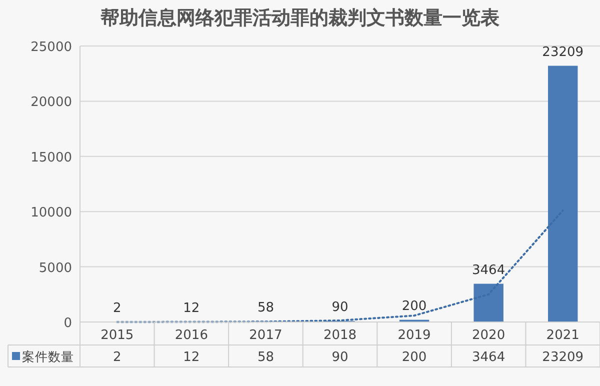 This screenshot has height=386, width=600. I want to click on y-tick-label: 20000, so click(51, 102).